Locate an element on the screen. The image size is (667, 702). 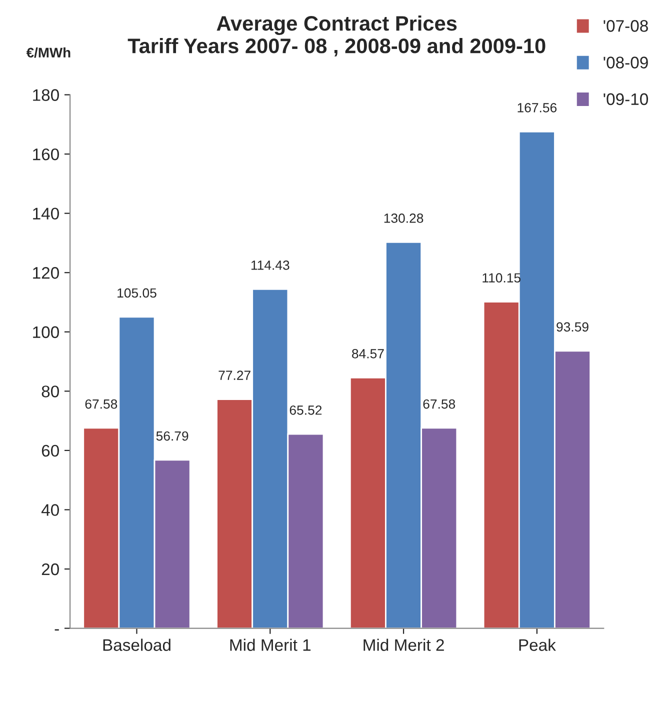
legend-label: '08-09 is located at coordinates (626, 62).